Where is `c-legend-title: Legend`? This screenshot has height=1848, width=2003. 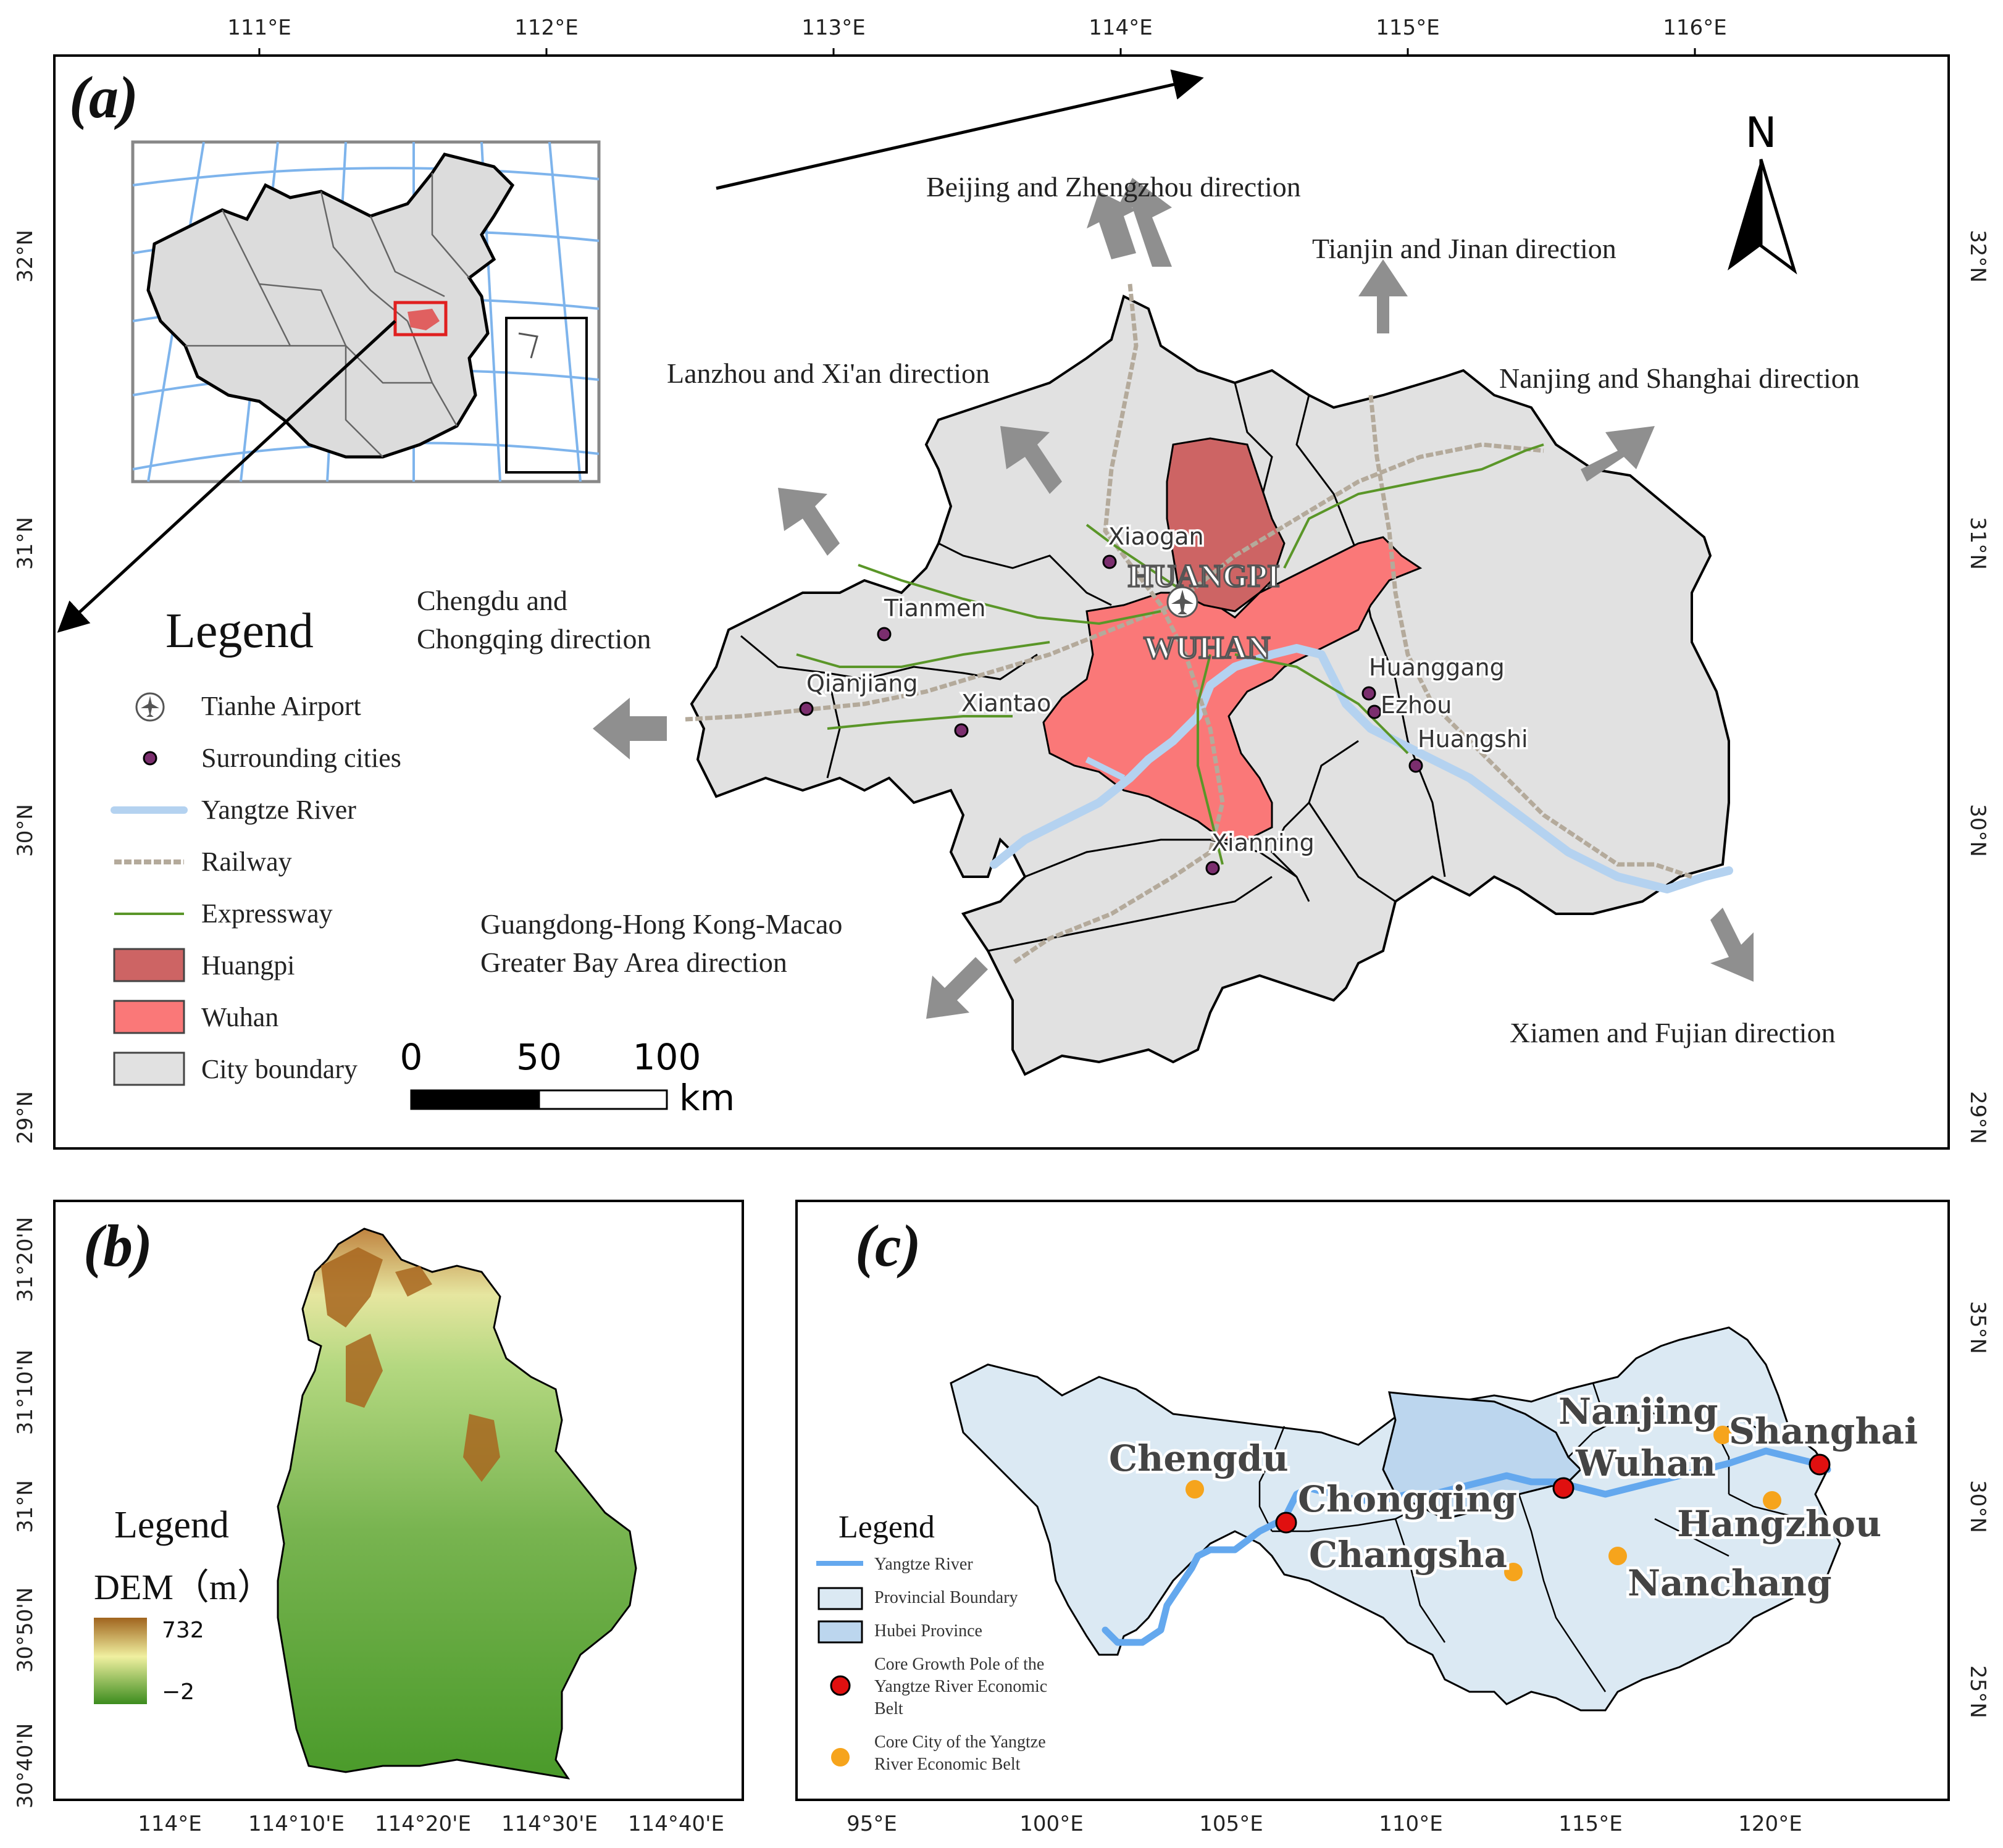
c-legend-title: Legend is located at coordinates (886, 1527).